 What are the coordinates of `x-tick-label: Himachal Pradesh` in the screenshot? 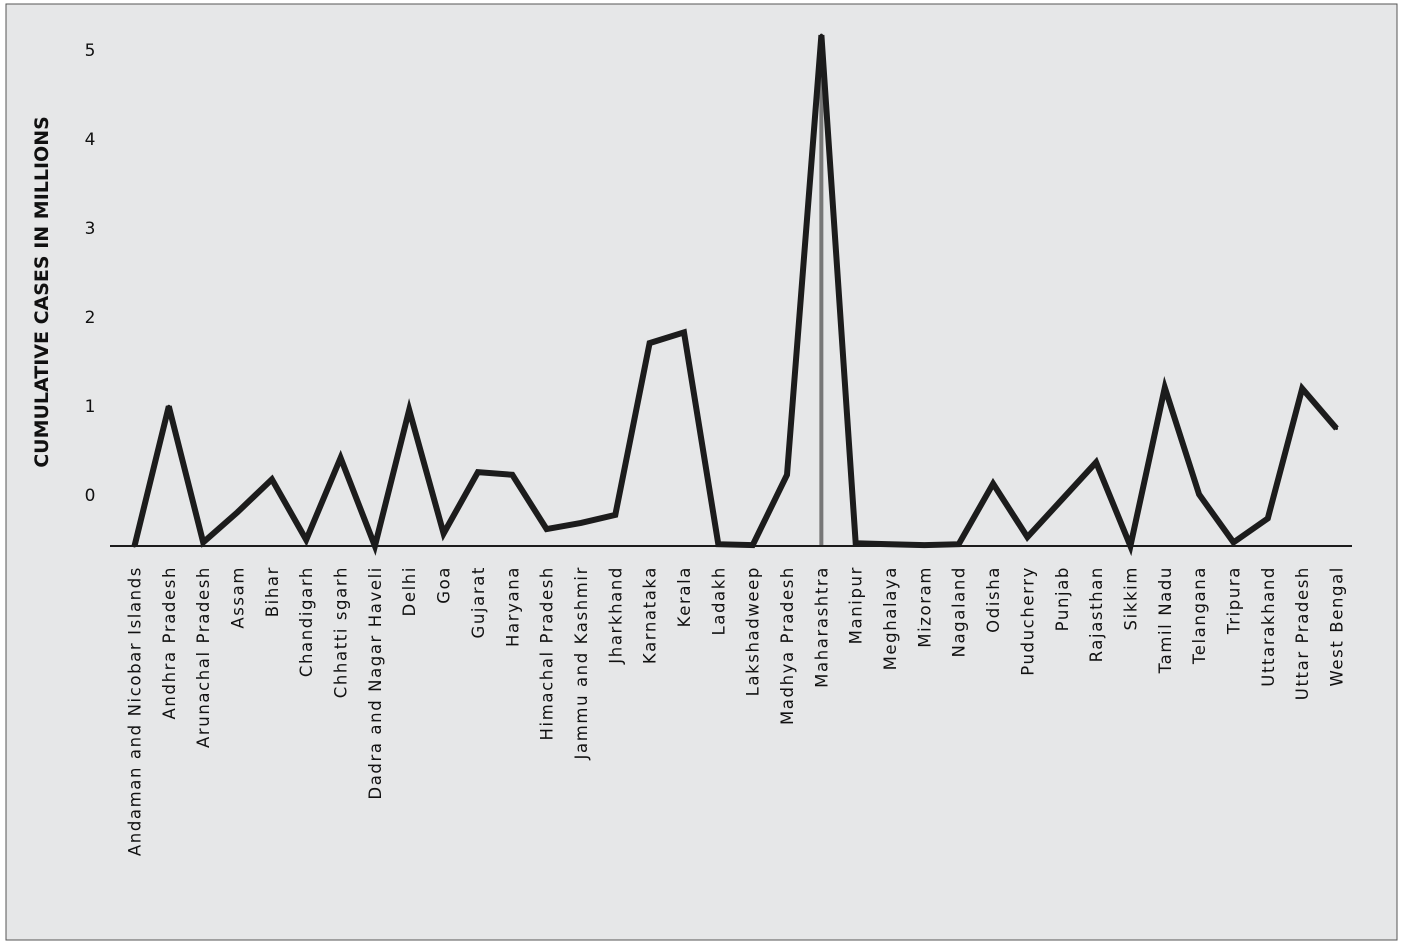 It's located at (547, 653).